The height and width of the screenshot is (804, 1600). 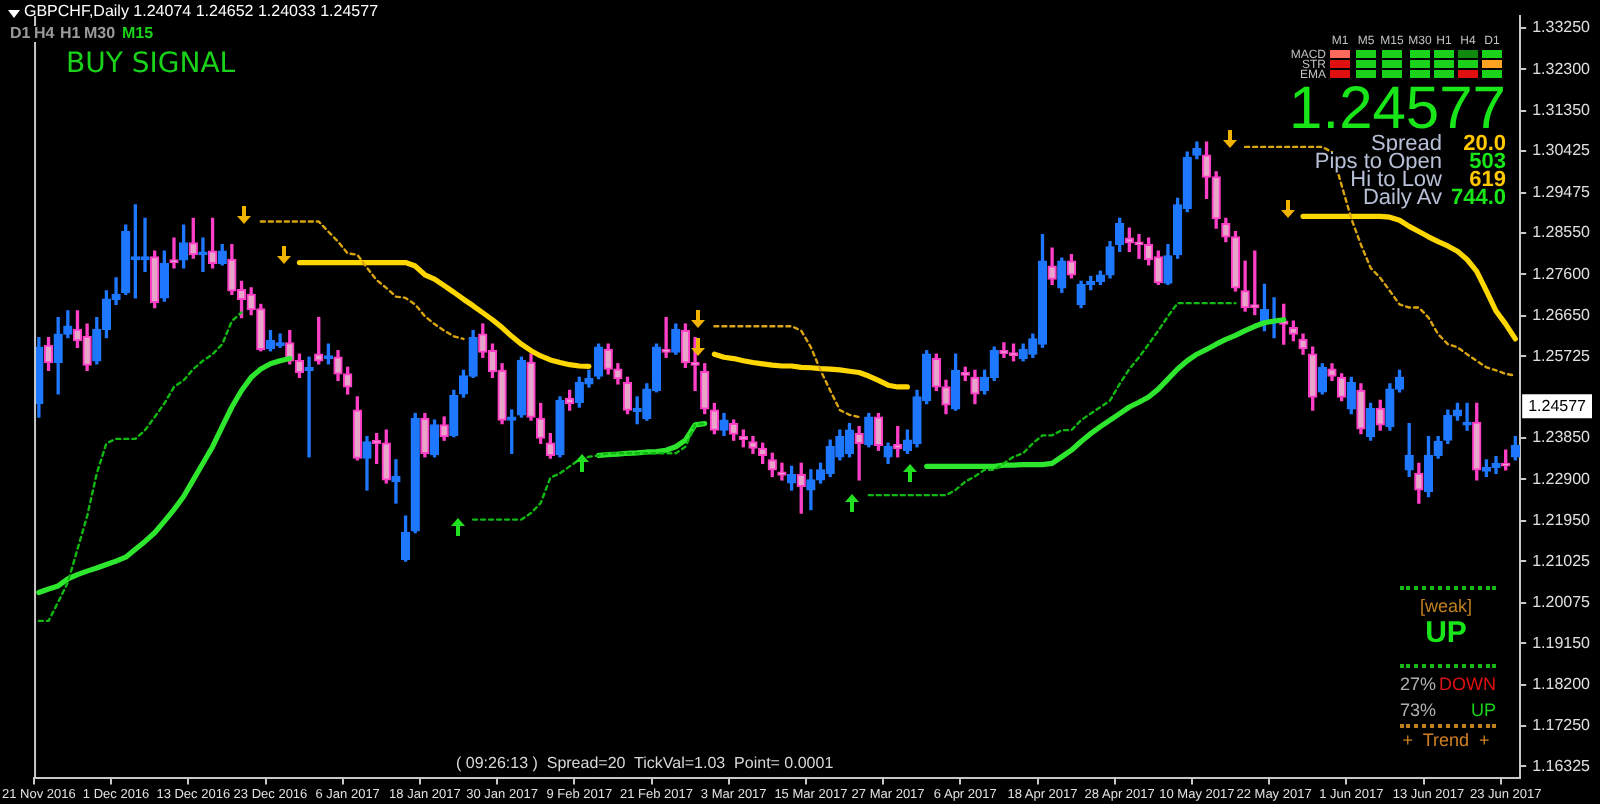 What do you see at coordinates (1562, 478) in the screenshot?
I see `y-tick-label: 1.22900` at bounding box center [1562, 478].